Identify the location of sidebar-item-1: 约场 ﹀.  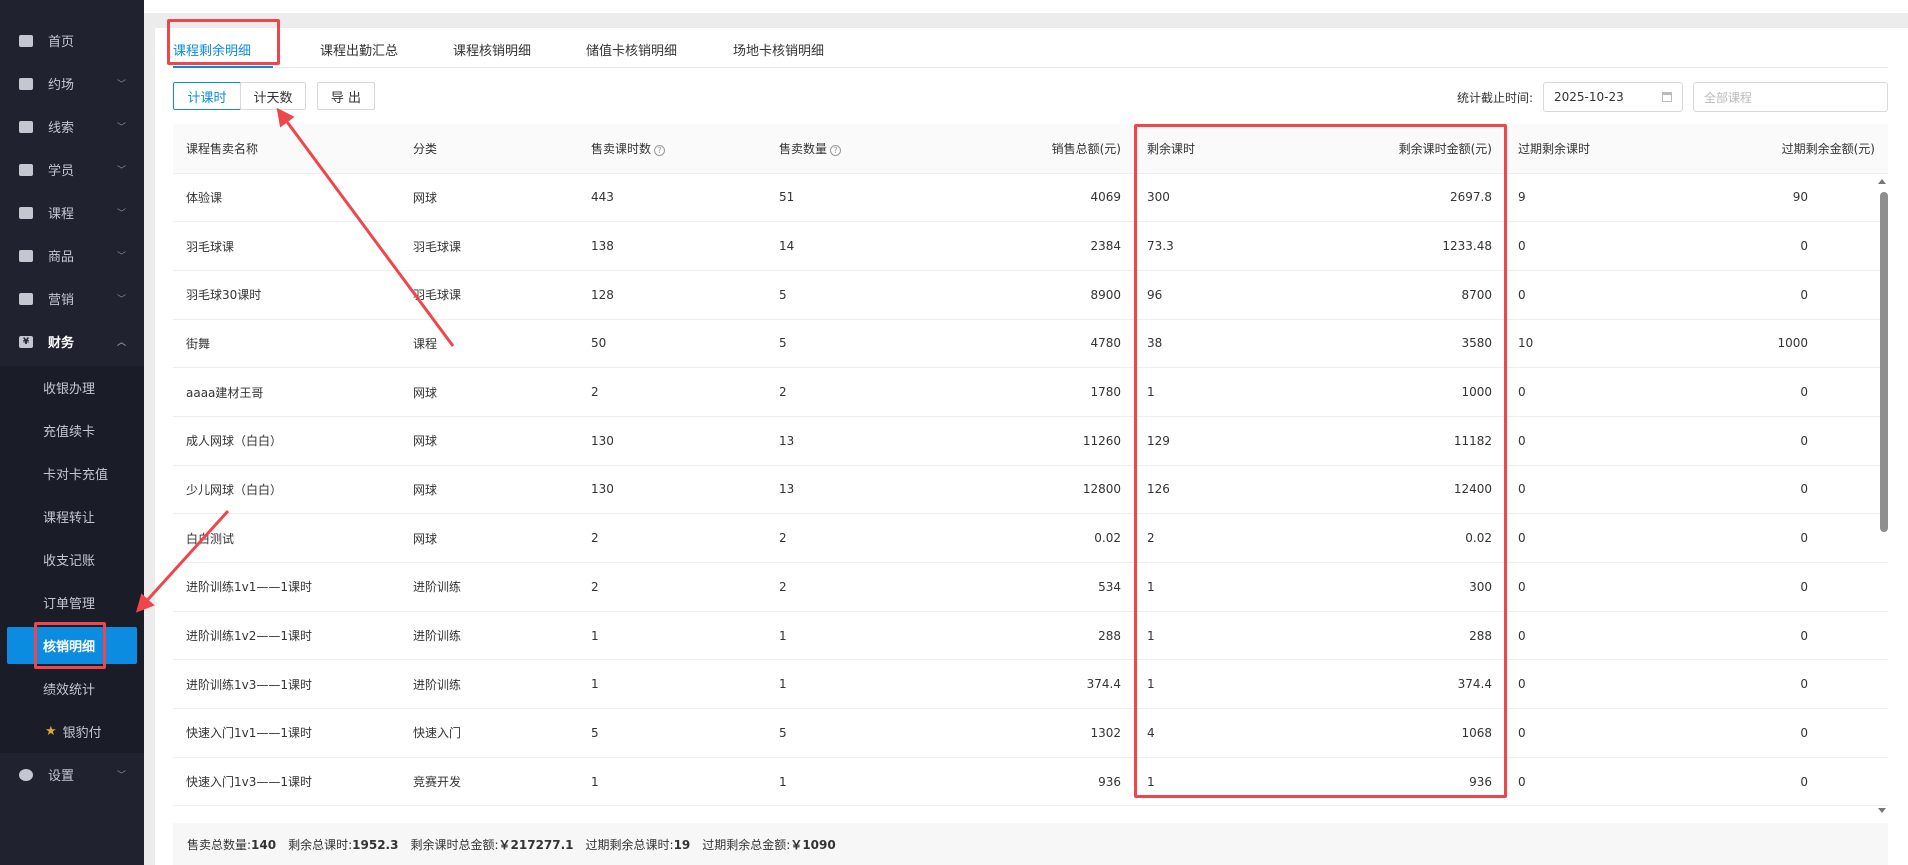
(72, 83).